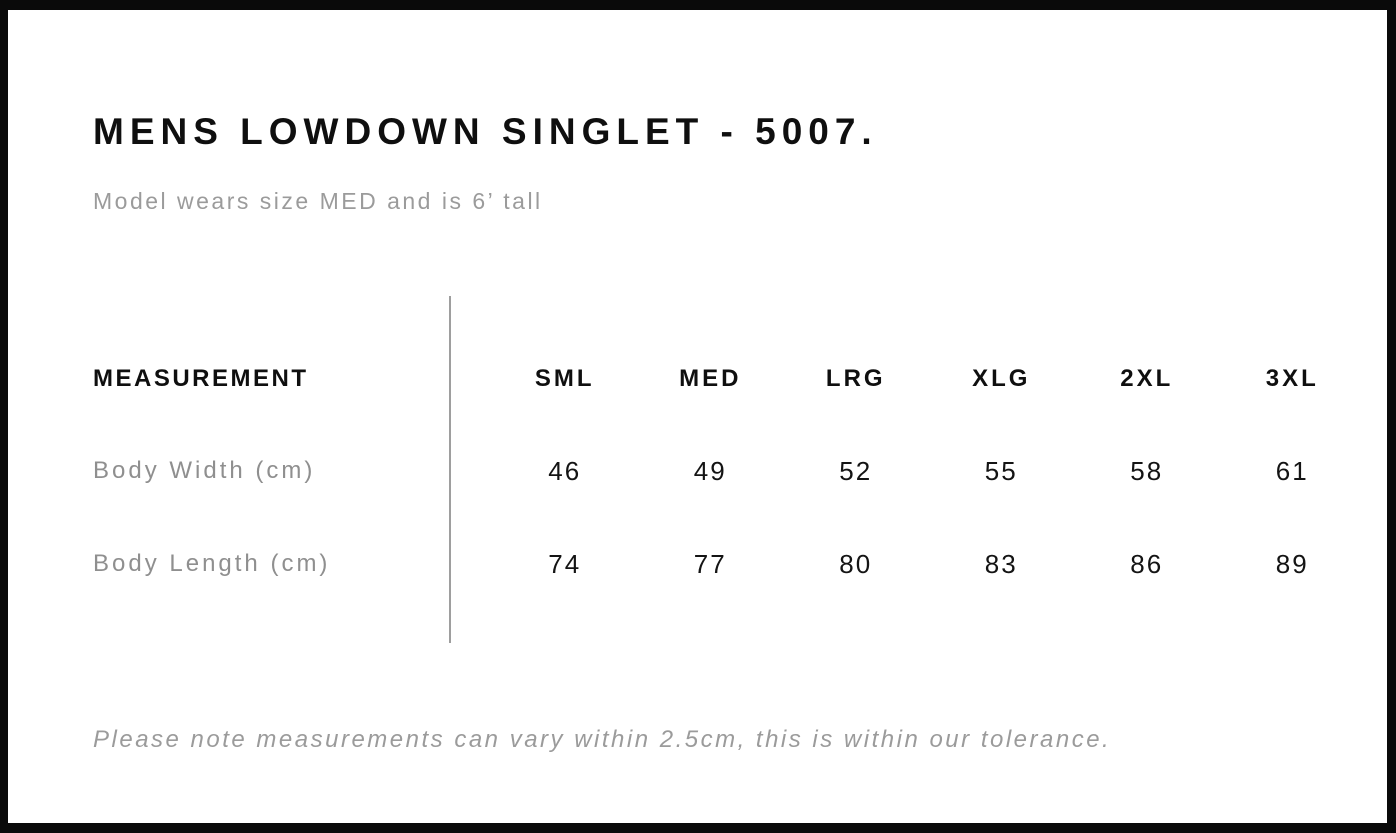 Image resolution: width=1396 pixels, height=833 pixels. I want to click on body-width-med: 49, so click(710, 470).